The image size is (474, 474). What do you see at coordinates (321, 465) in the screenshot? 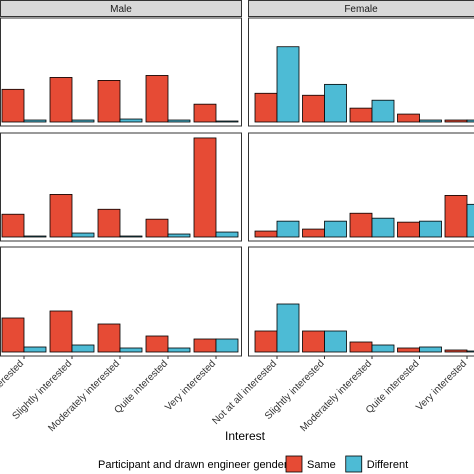
I see `legend-label: Same` at bounding box center [321, 465].